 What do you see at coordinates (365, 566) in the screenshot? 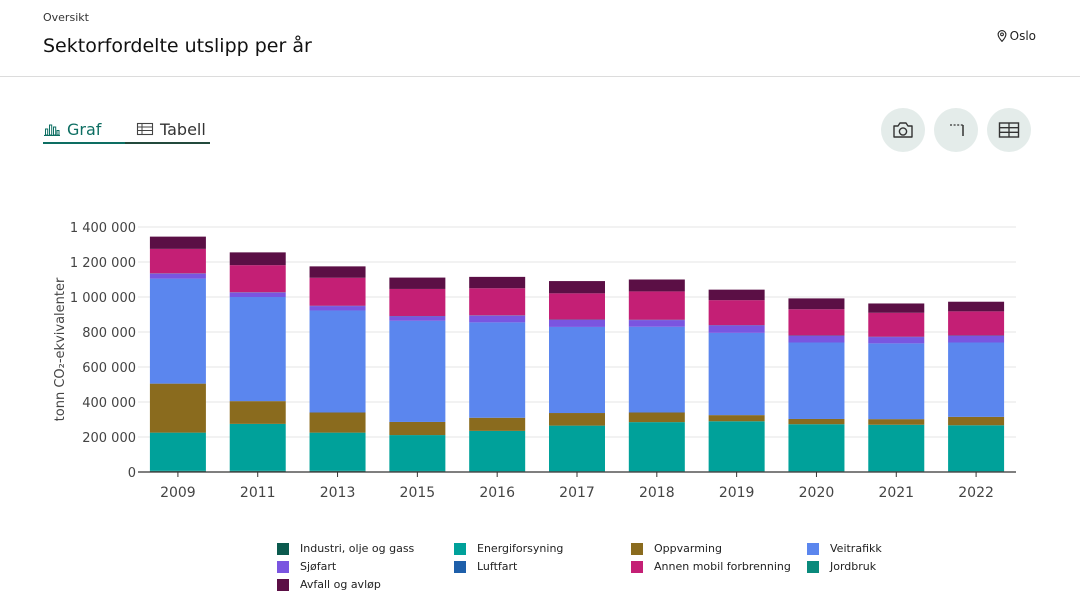
I see `legend-item: Sjøfart` at bounding box center [365, 566].